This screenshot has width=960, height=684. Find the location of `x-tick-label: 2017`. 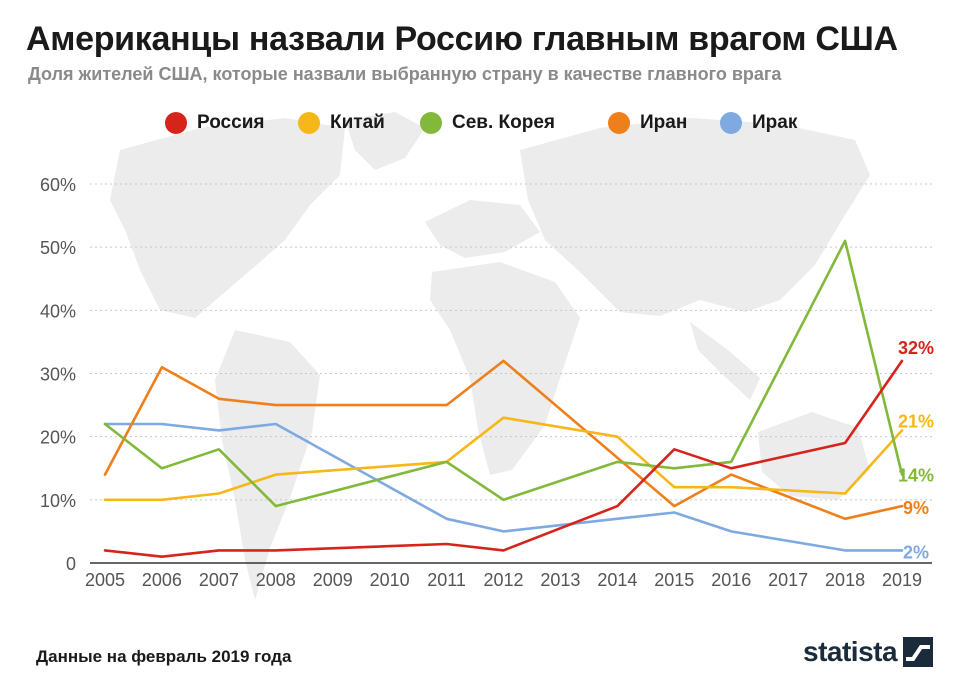

x-tick-label: 2017 is located at coordinates (788, 580).